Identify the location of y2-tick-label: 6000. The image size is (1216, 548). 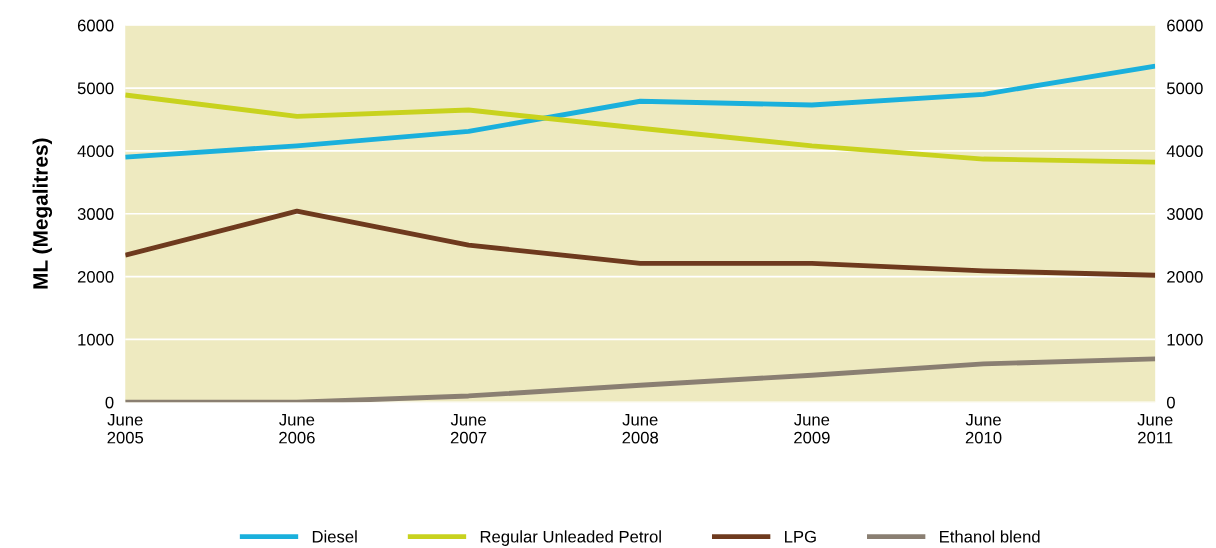
(1185, 25).